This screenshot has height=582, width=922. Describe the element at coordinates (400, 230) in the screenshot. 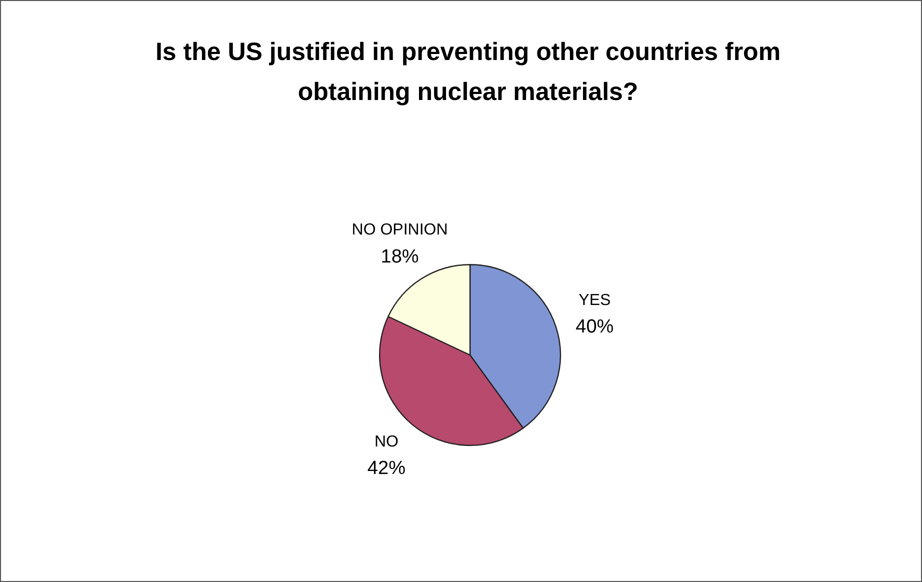

I see `slice-label: NO OPINION` at that location.